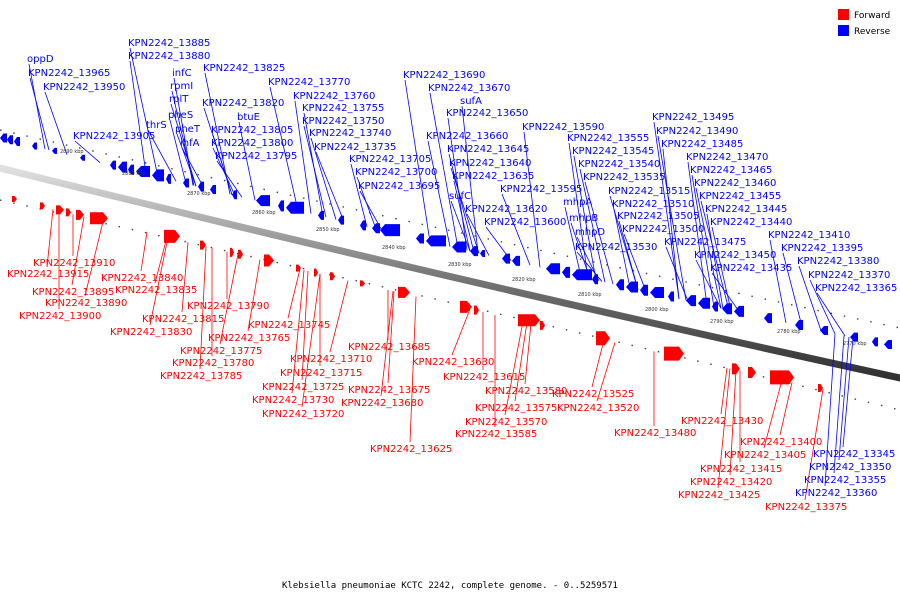 The width and height of the screenshot is (900, 600). Describe the element at coordinates (303, 414) in the screenshot. I see `gene-label: KPN2242_13720` at that location.